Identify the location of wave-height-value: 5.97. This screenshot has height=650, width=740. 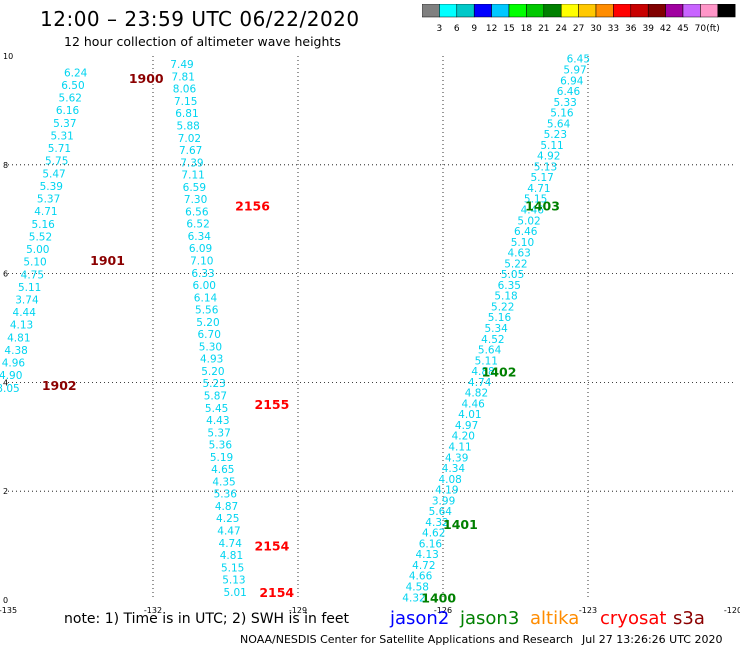
(574, 70).